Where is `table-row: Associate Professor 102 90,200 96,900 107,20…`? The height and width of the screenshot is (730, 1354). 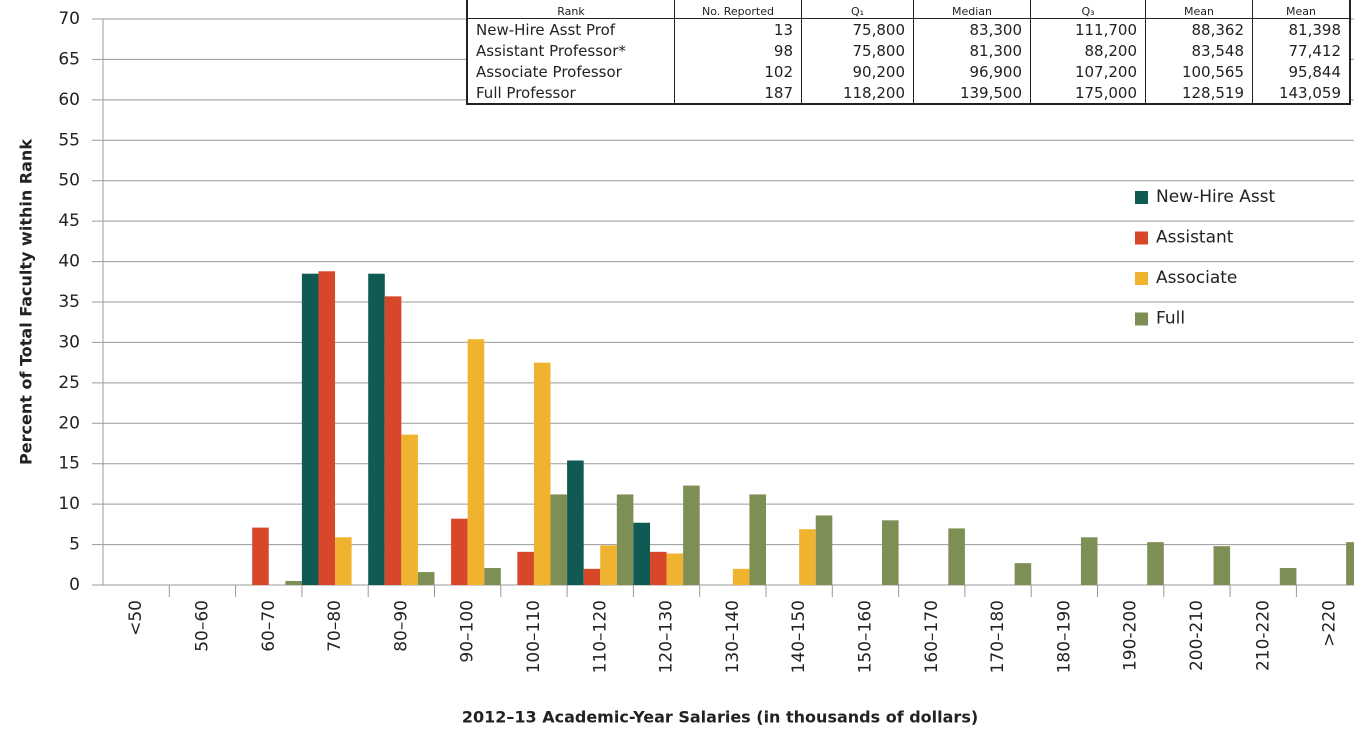
table-row: Associate Professor 102 90,200 96,900 107,20… is located at coordinates (908, 71).